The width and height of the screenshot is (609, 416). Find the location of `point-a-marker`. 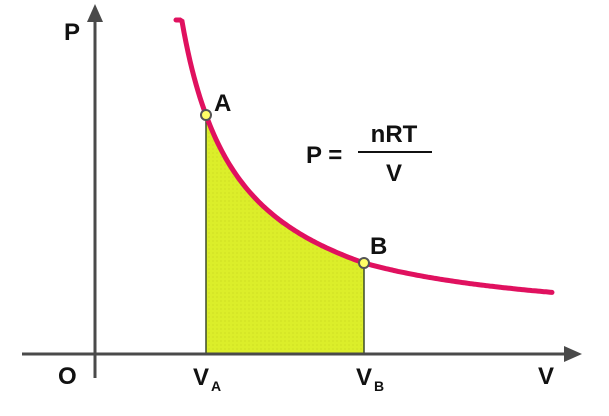

point-a-marker is located at coordinates (206, 115).